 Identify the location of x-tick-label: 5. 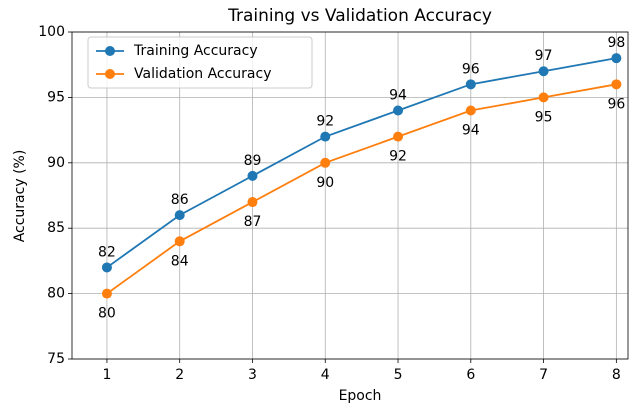
(398, 375).